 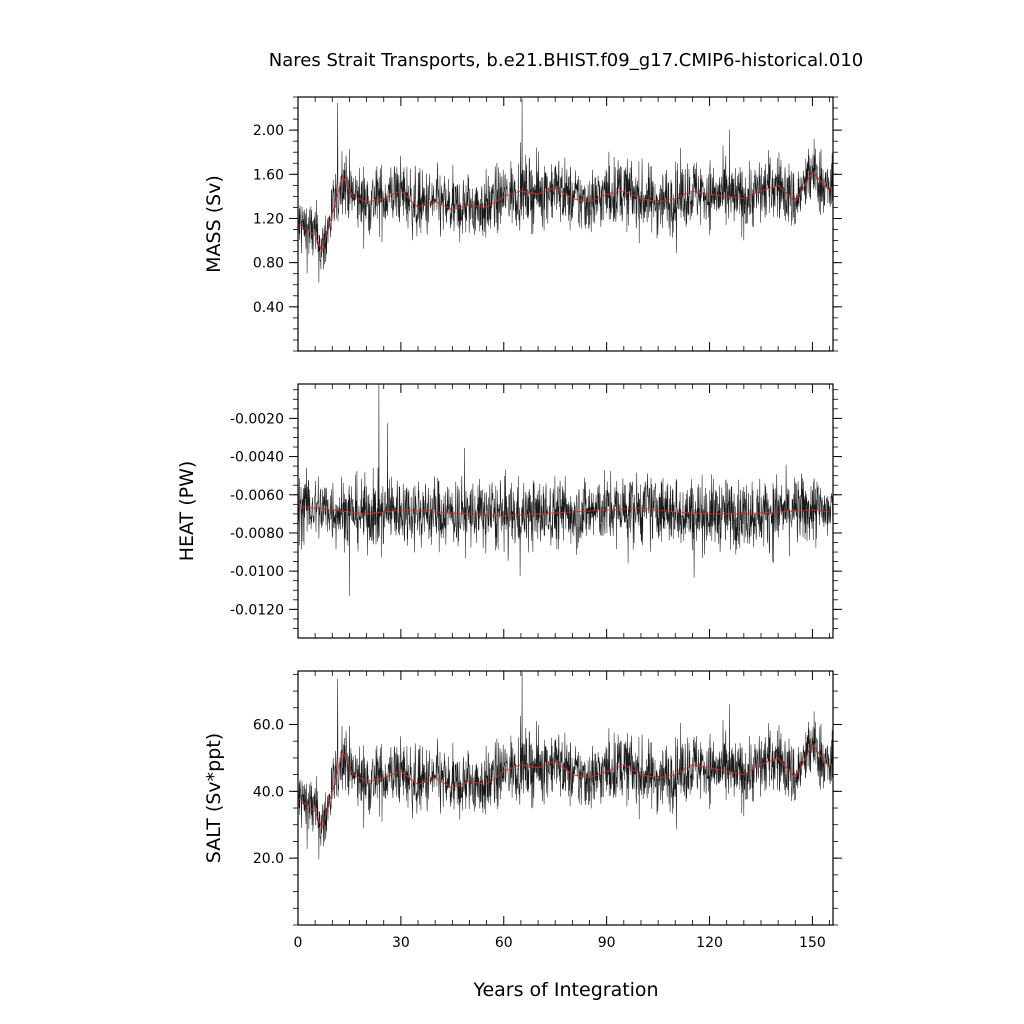 I want to click on salt-plot-frame, so click(x=565, y=798).